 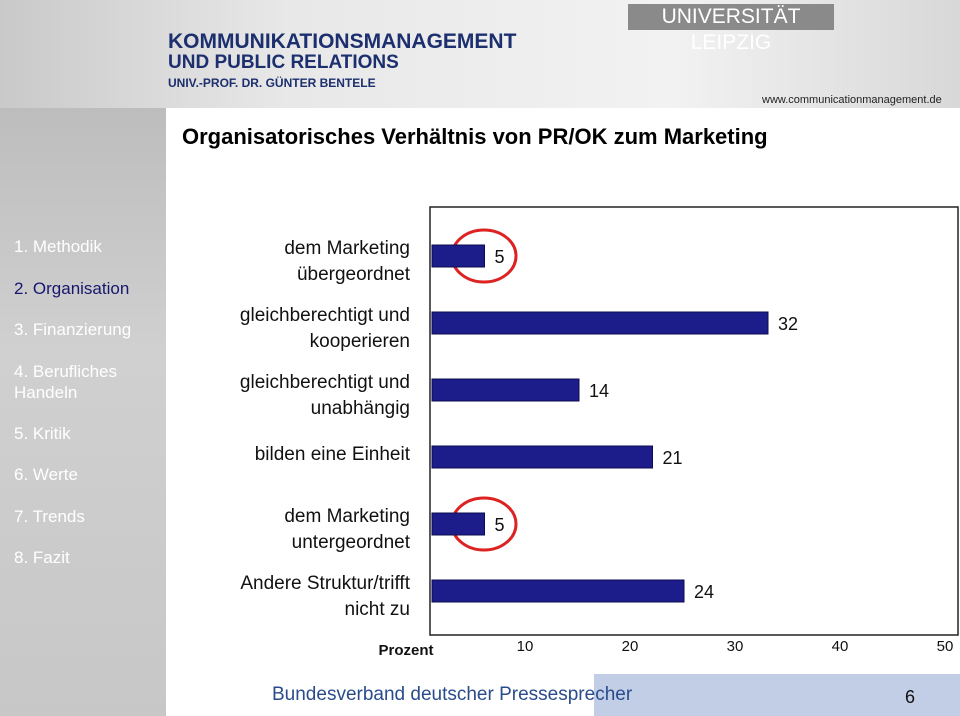 What do you see at coordinates (42, 433) in the screenshot?
I see `nav-item: 5. Kritik` at bounding box center [42, 433].